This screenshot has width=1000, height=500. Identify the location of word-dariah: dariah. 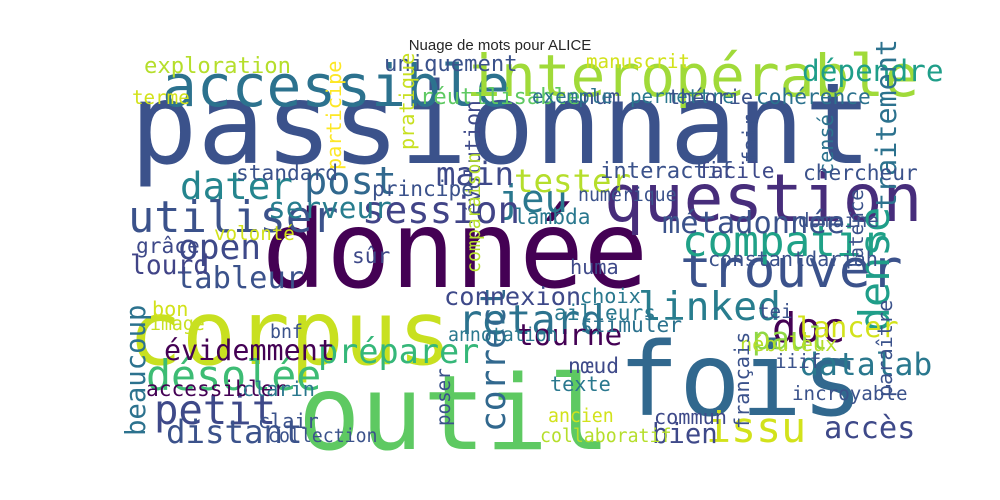
(841, 259).